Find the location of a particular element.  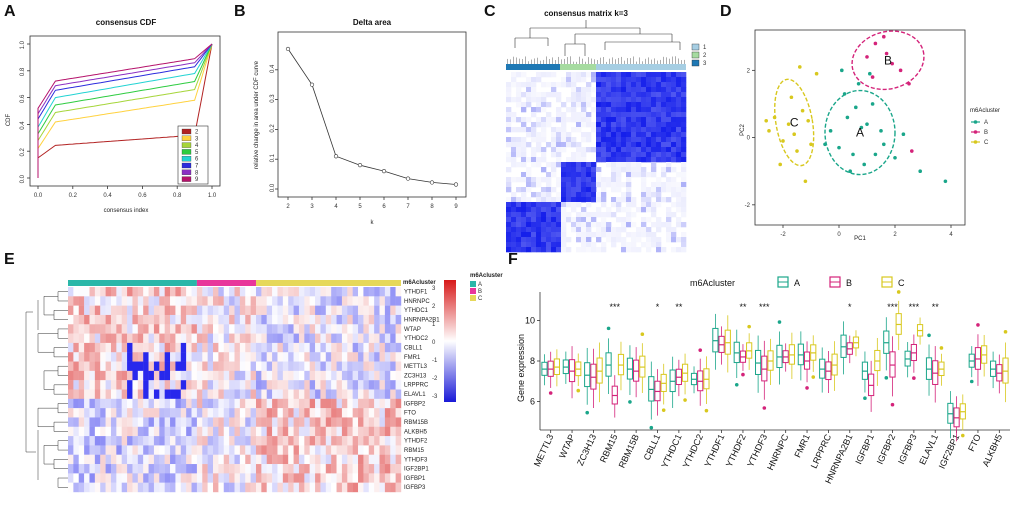

box-category-label: YTHDF3 is located at coordinates (757, 451).